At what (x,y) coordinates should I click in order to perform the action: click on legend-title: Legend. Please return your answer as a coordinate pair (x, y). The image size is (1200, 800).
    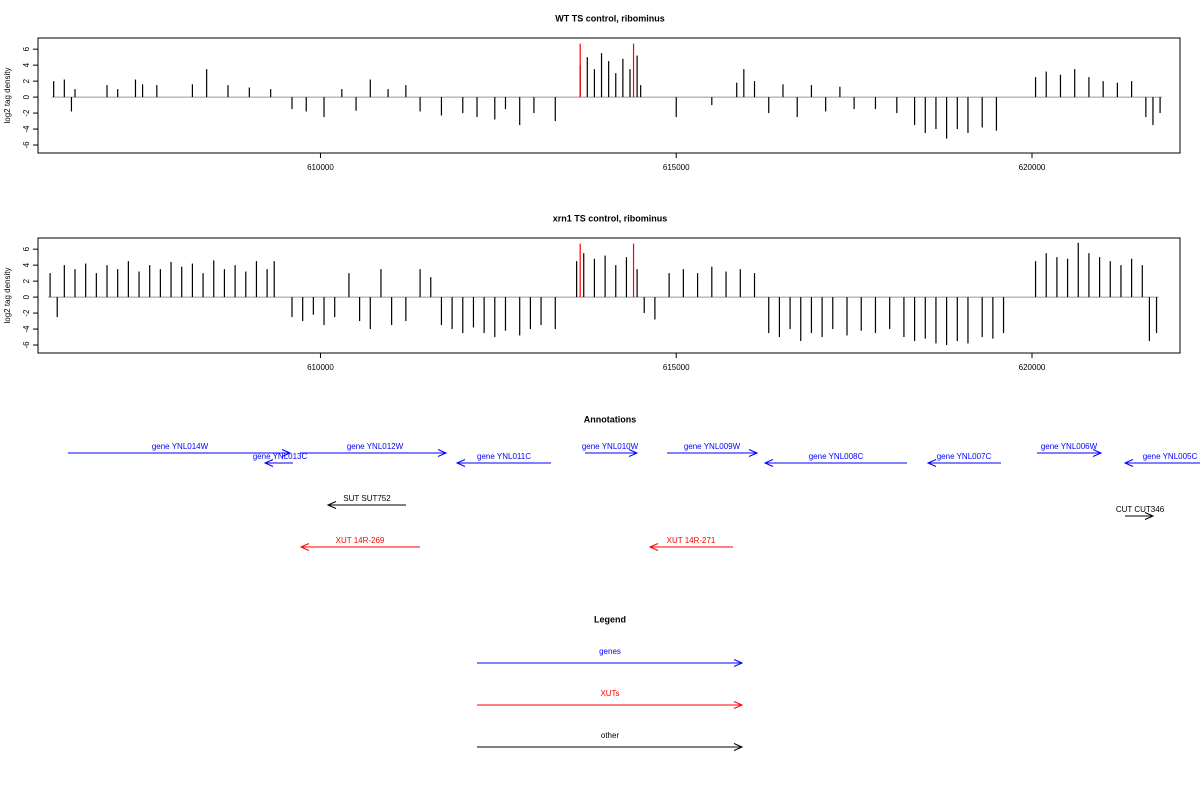
    Looking at the image, I should click on (610, 619).